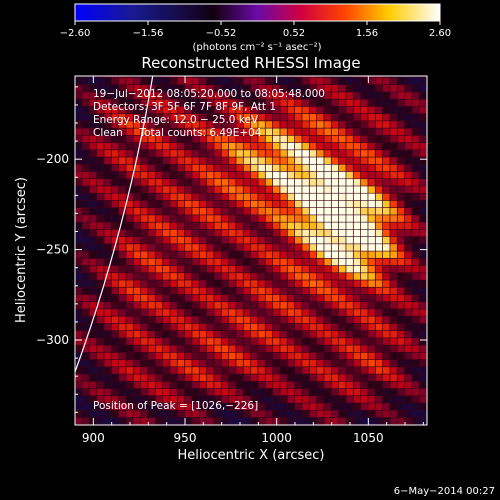 This screenshot has height=500, width=500. Describe the element at coordinates (52, 250) in the screenshot. I see `y-tick-label: −250` at that location.